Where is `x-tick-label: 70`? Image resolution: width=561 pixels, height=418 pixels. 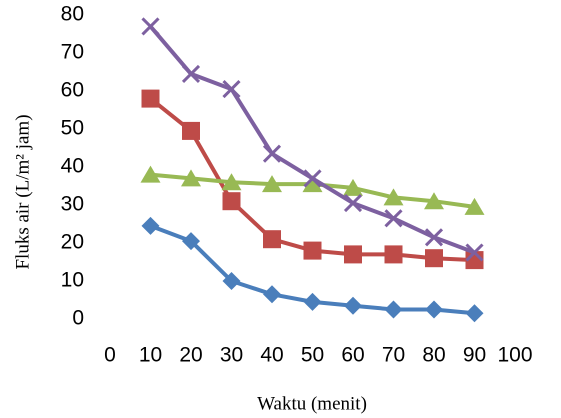 x-tick-label: 70 is located at coordinates (393, 355).